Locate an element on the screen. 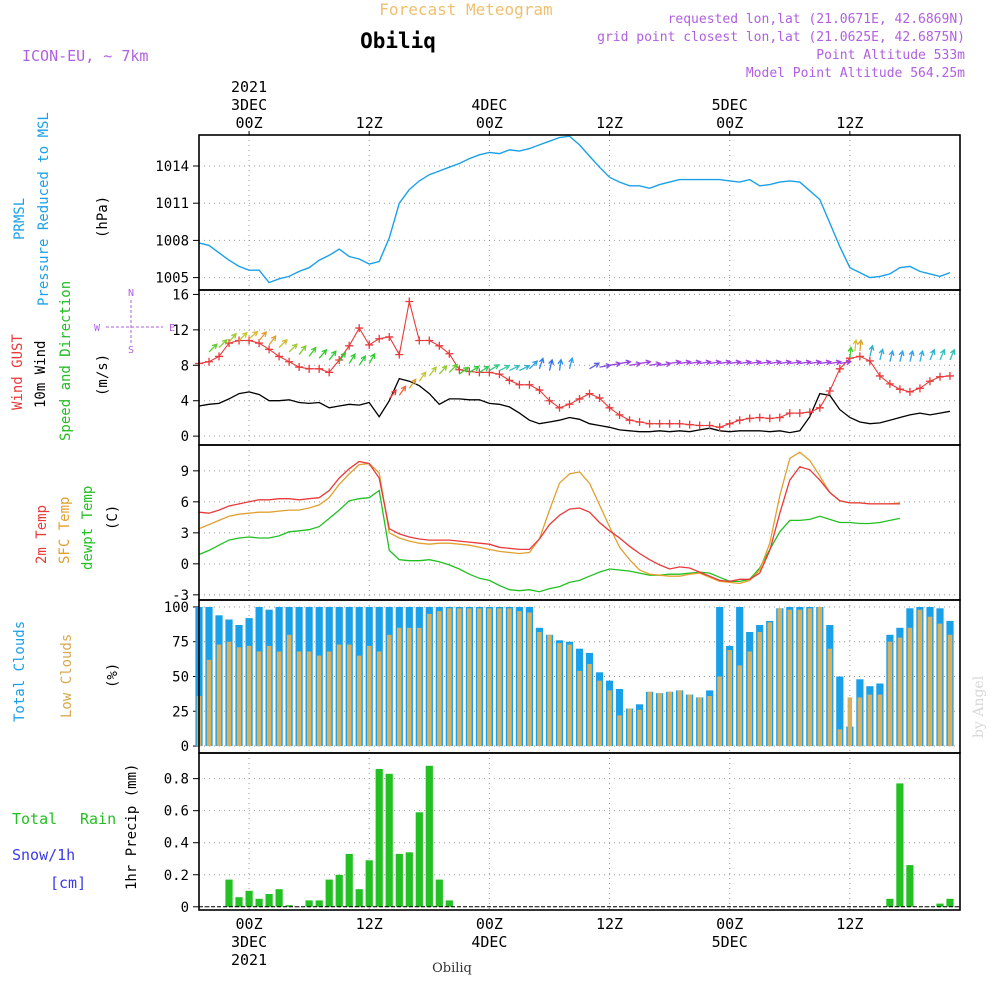  location-title: Obiliq is located at coordinates (398, 41).